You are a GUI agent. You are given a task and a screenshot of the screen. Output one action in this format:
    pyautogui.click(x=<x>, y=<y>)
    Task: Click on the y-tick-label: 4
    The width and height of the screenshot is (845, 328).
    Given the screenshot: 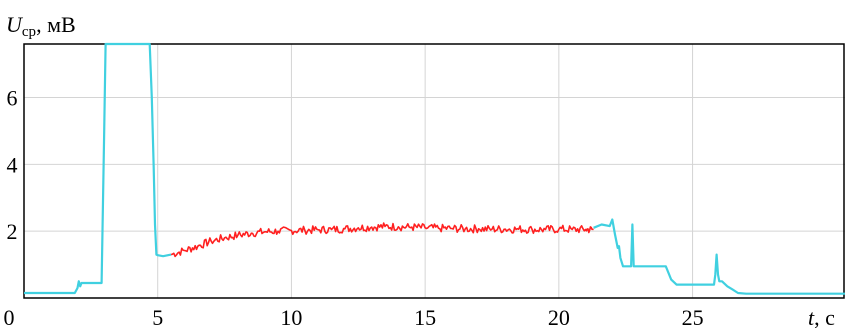 What is the action you would take?
    pyautogui.click(x=12, y=164)
    